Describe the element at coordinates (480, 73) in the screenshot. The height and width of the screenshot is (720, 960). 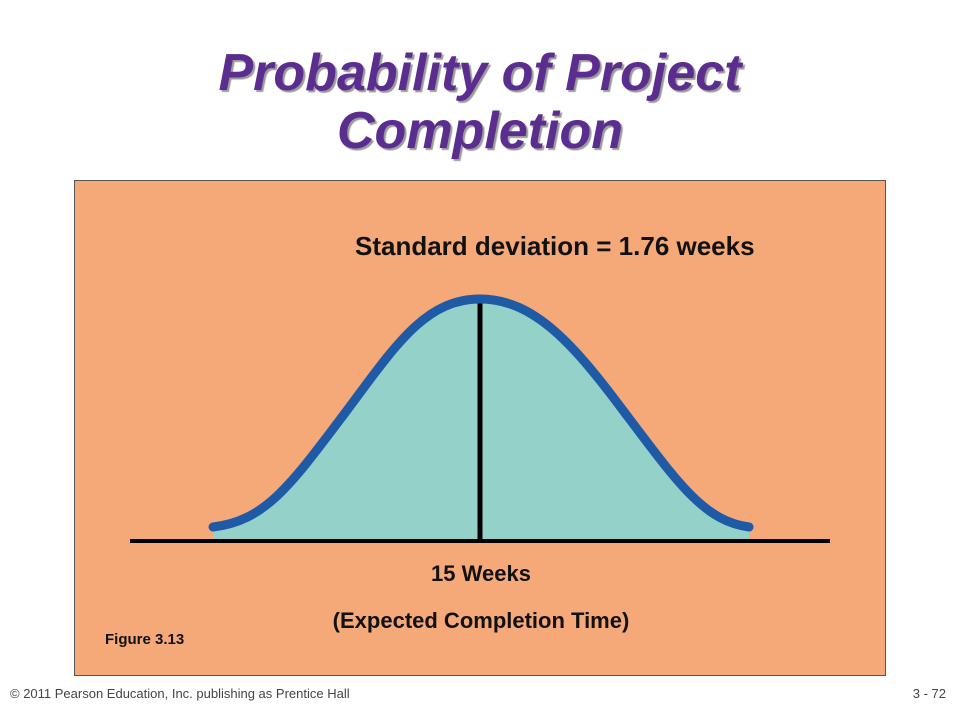
I see `slide-title-line-1: Probability of Project` at that location.